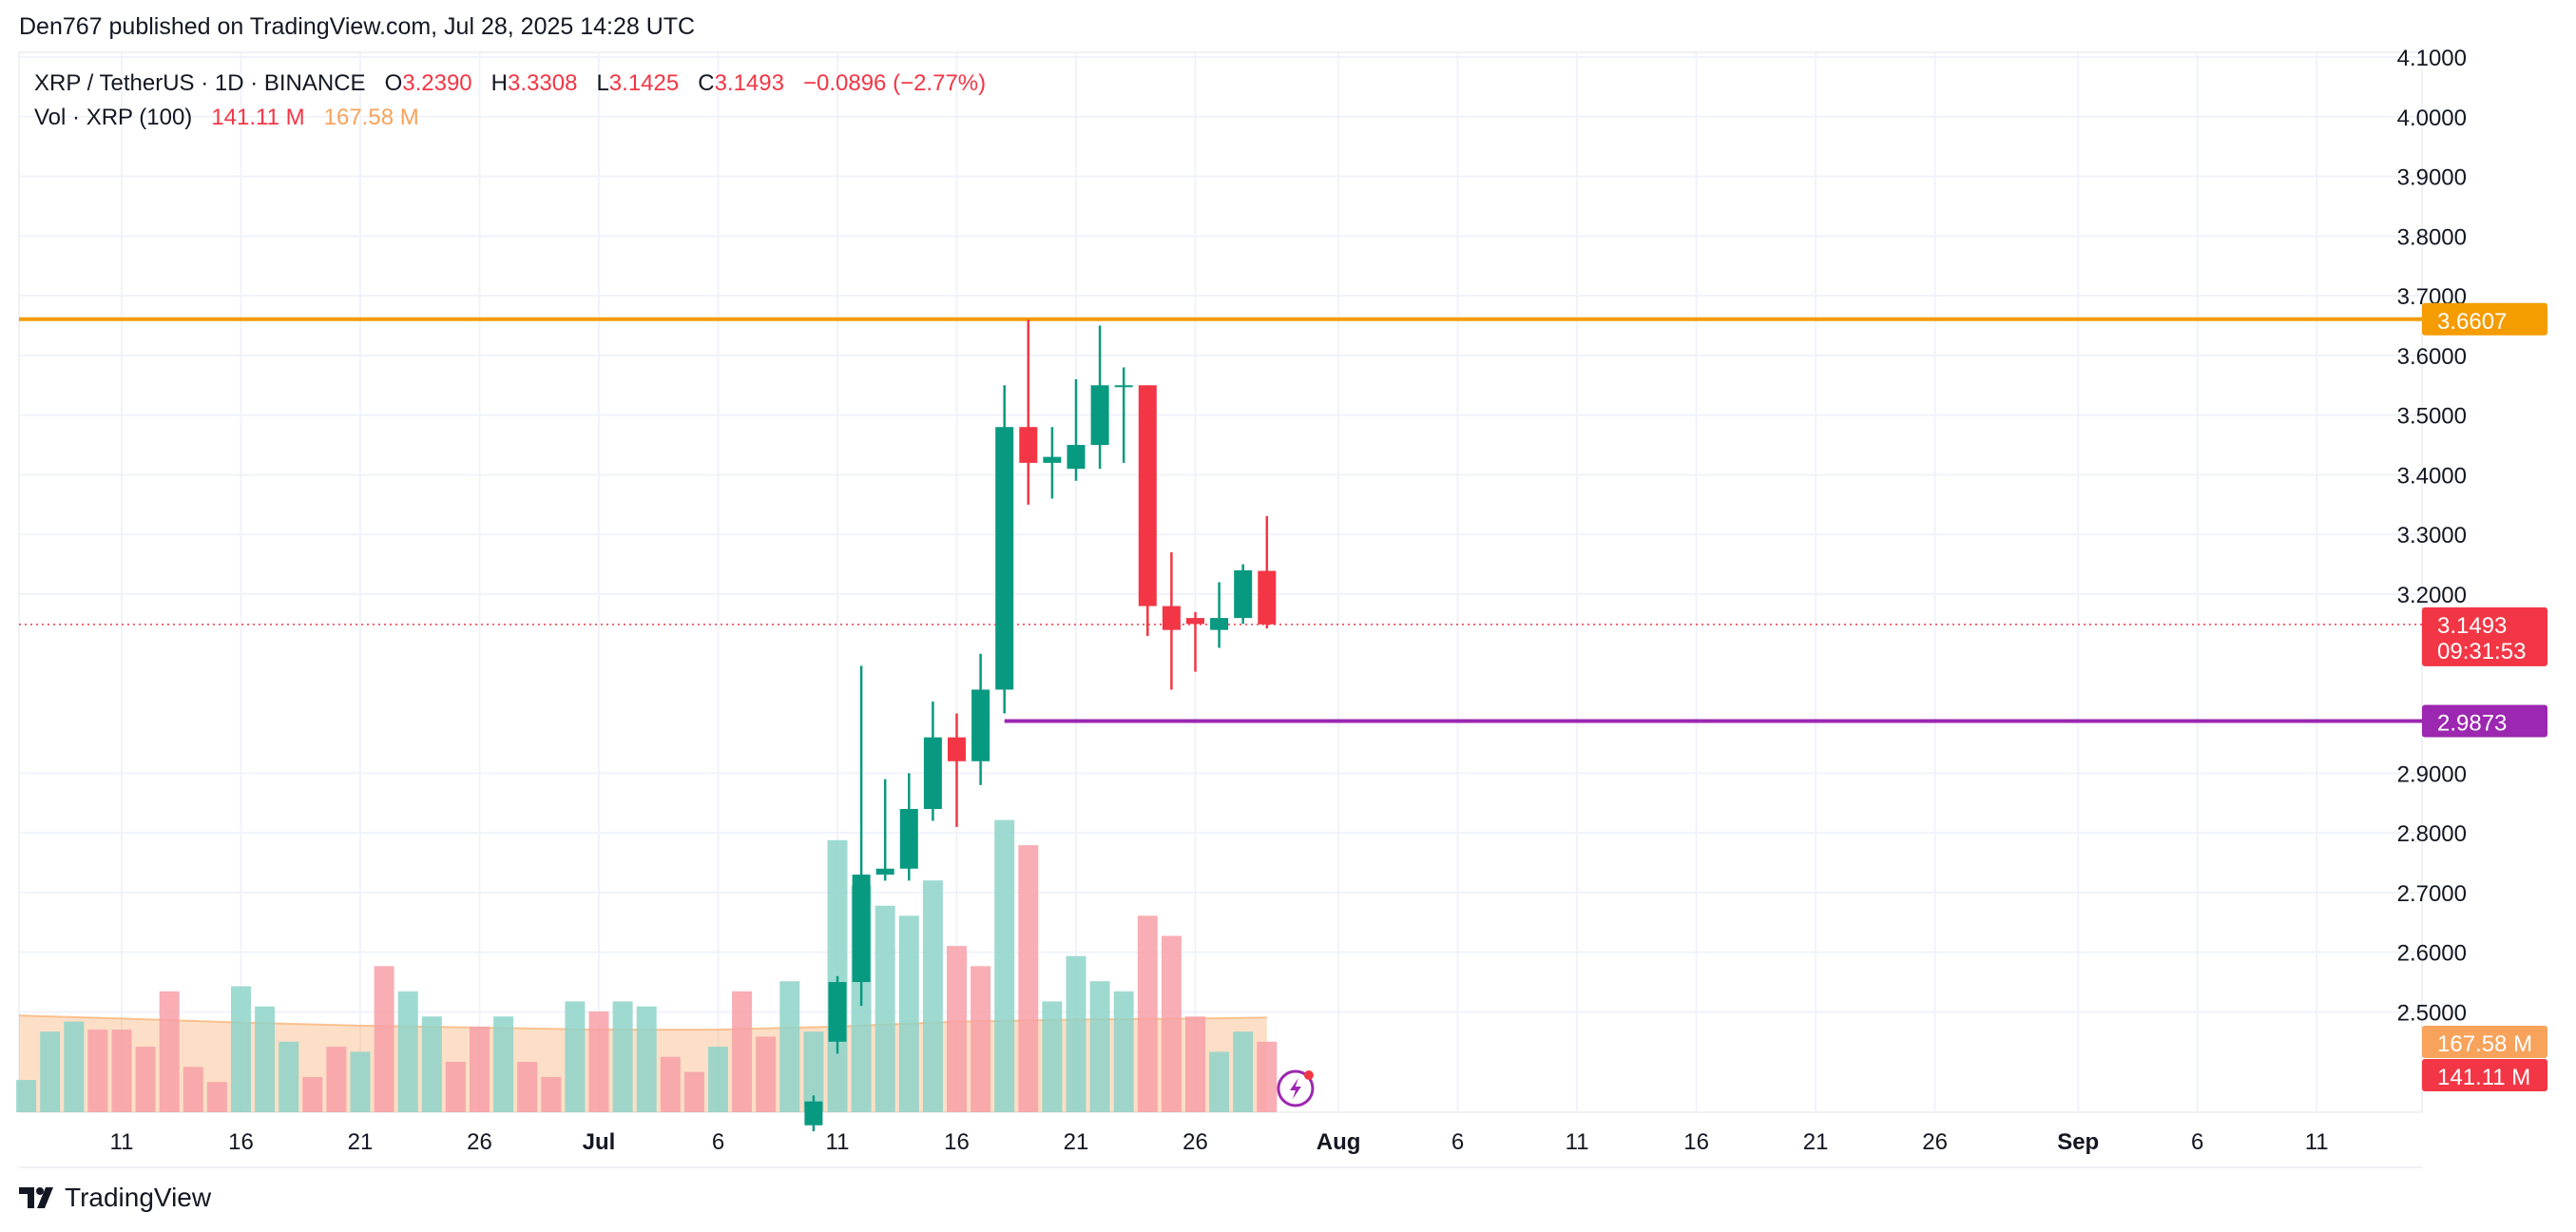  Describe the element at coordinates (2432, 476) in the screenshot. I see `y-tick-label: 3.4000` at that location.